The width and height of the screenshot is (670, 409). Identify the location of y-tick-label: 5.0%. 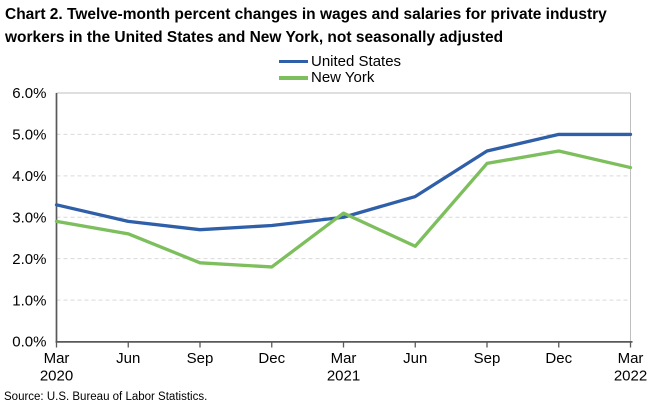
(29, 135).